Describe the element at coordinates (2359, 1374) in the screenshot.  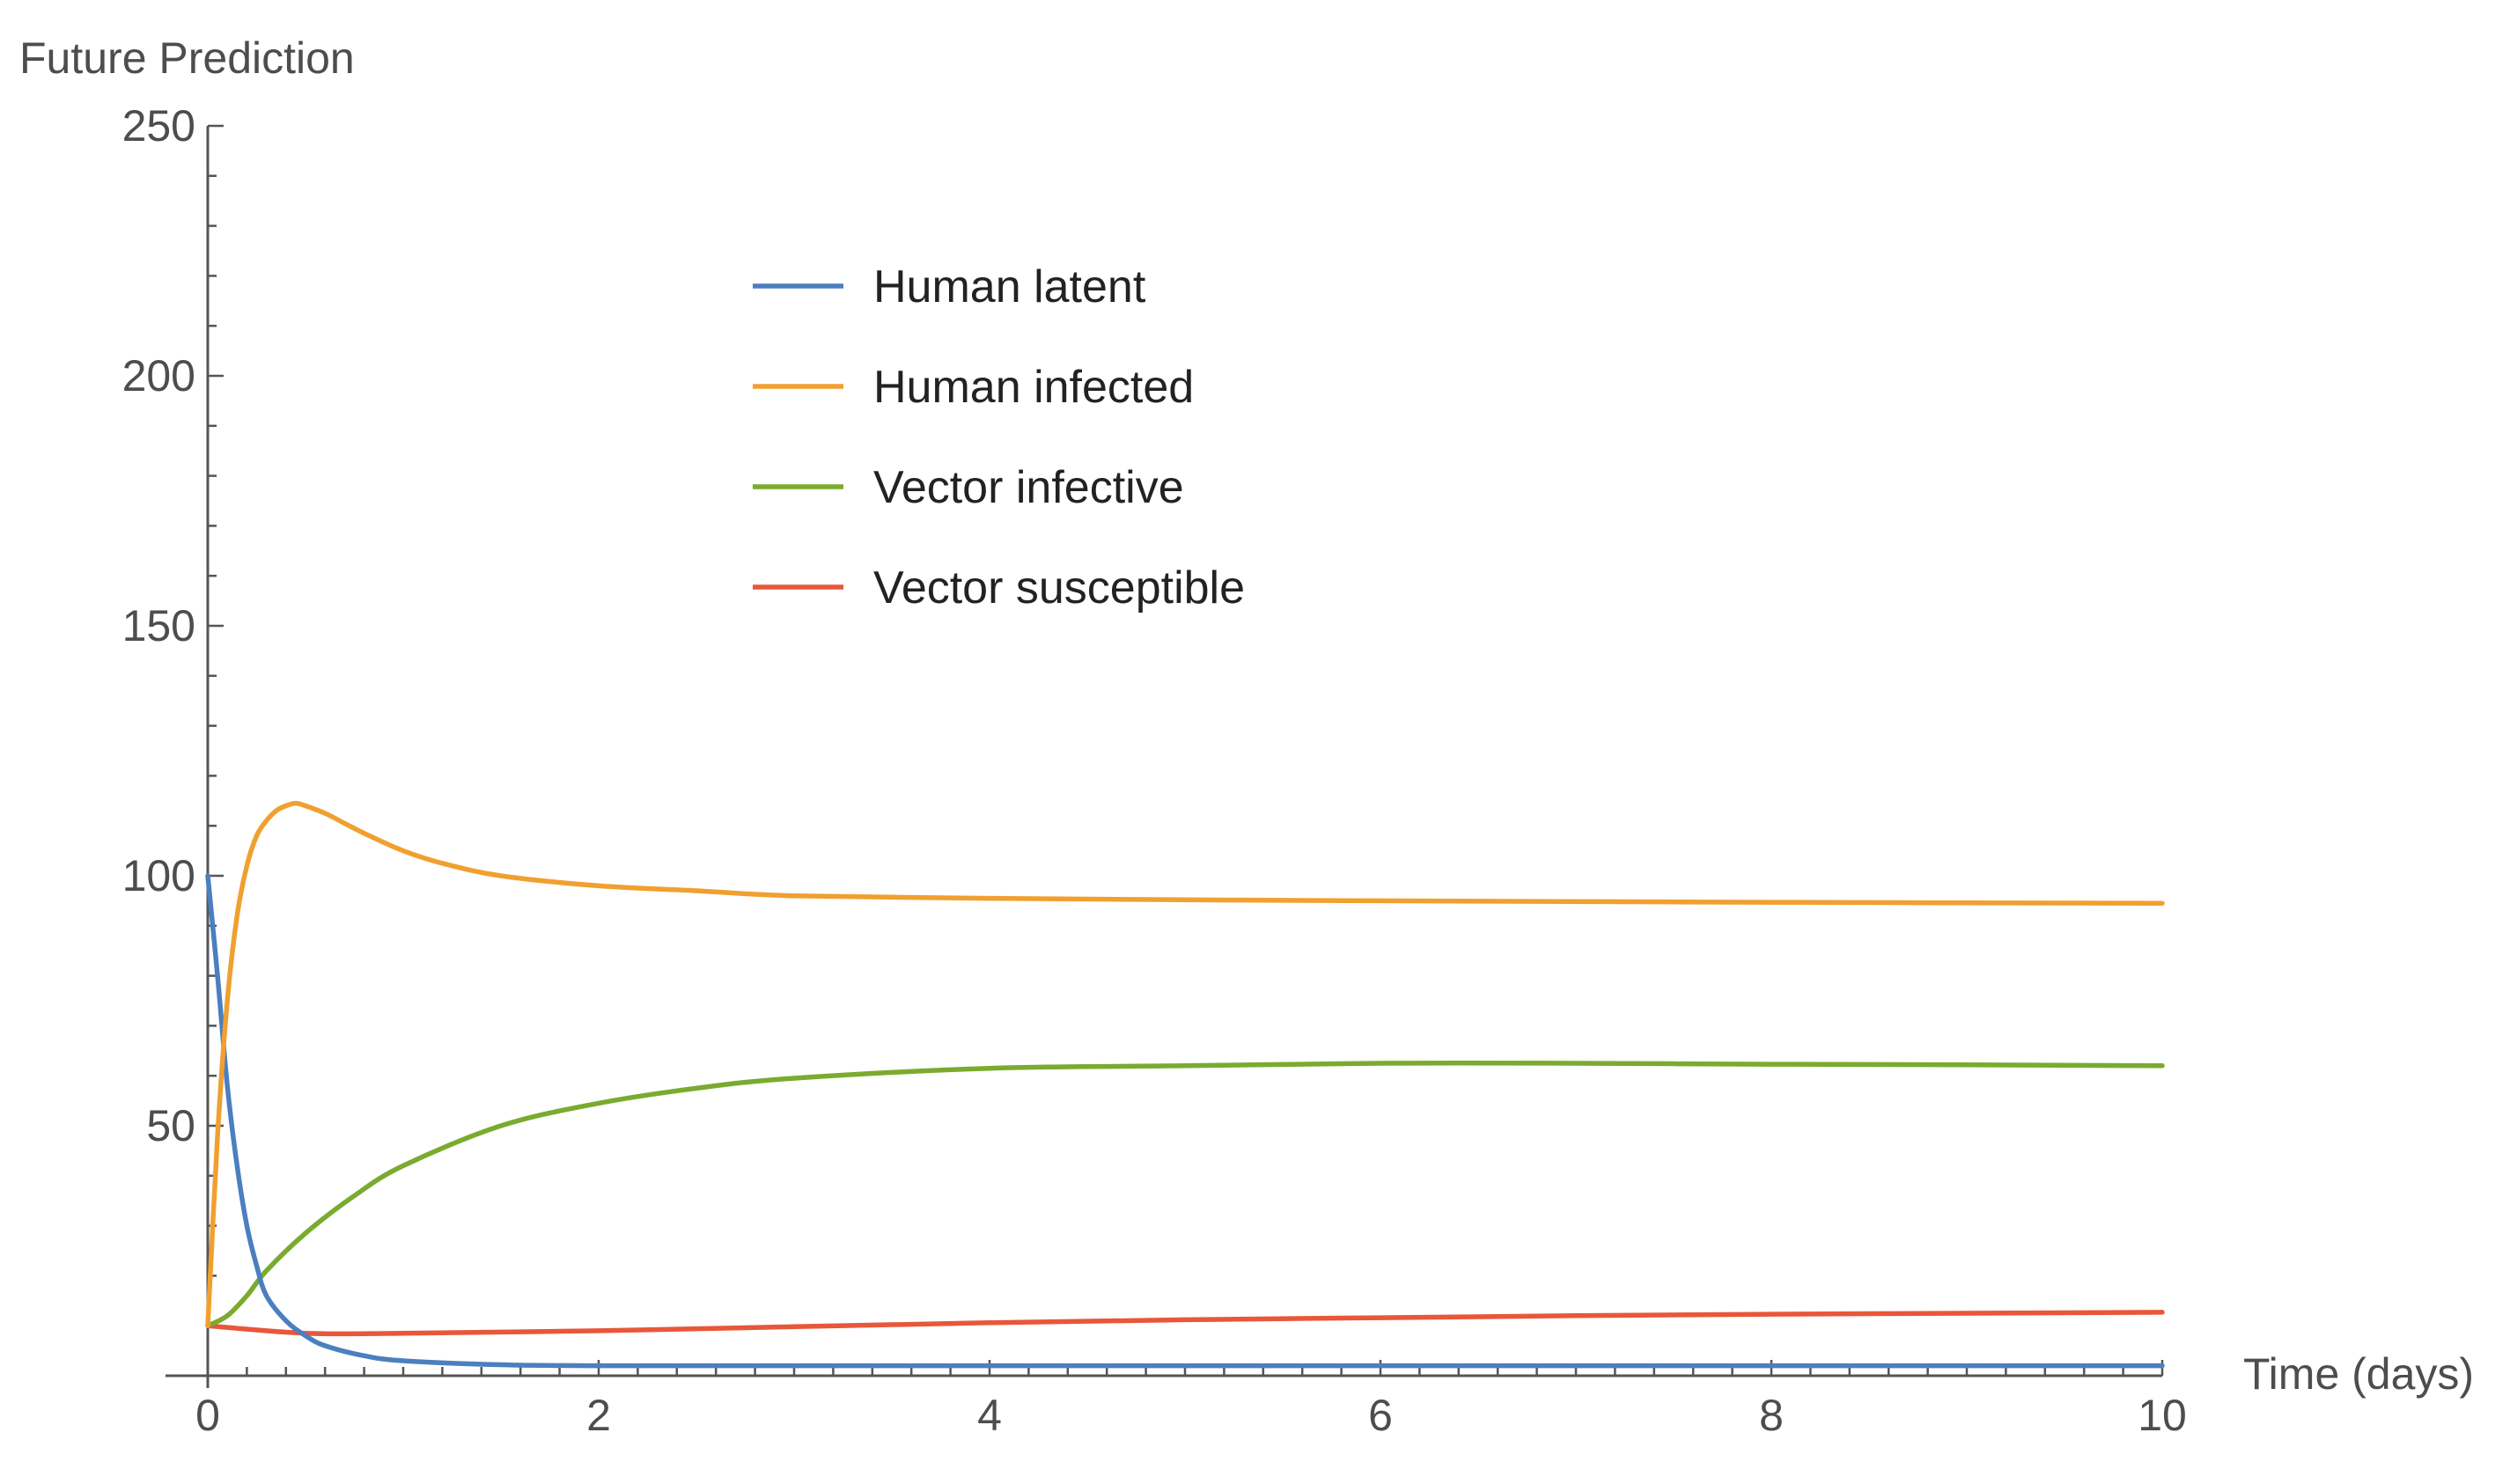
I see `x-axis-title: Time (days)` at that location.